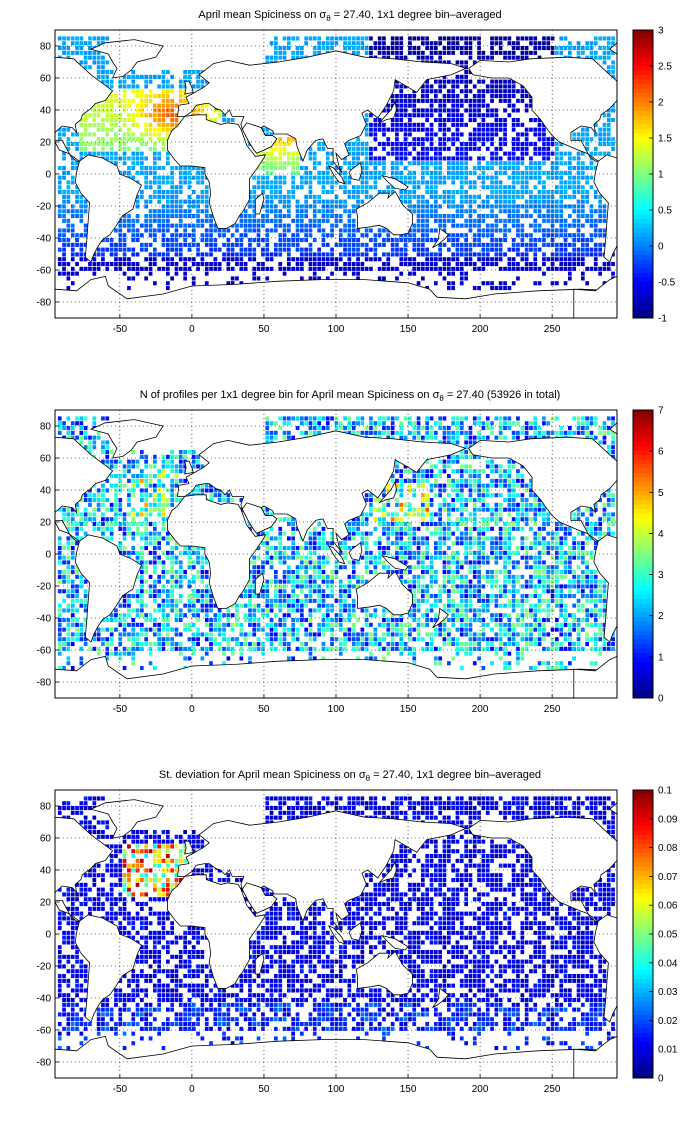 The width and height of the screenshot is (696, 1145). What do you see at coordinates (643, 298) in the screenshot?
I see `colorbar-segment` at bounding box center [643, 298].